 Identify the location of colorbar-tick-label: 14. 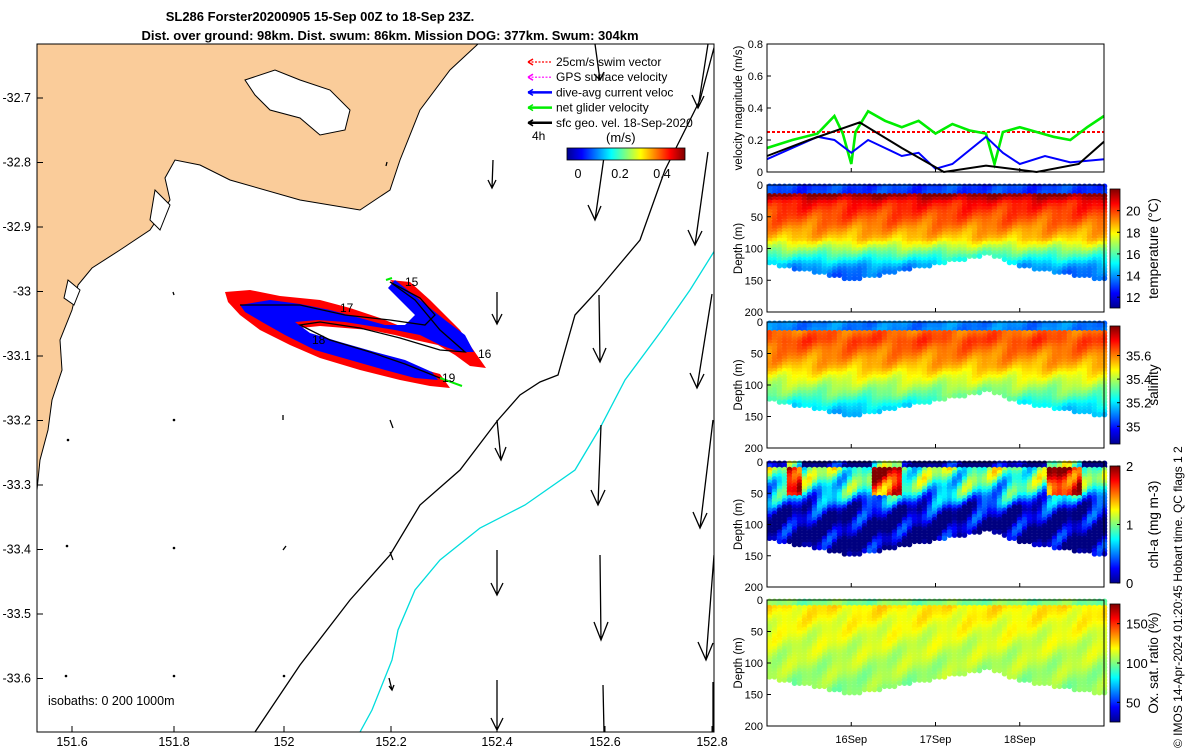
(1133, 276).